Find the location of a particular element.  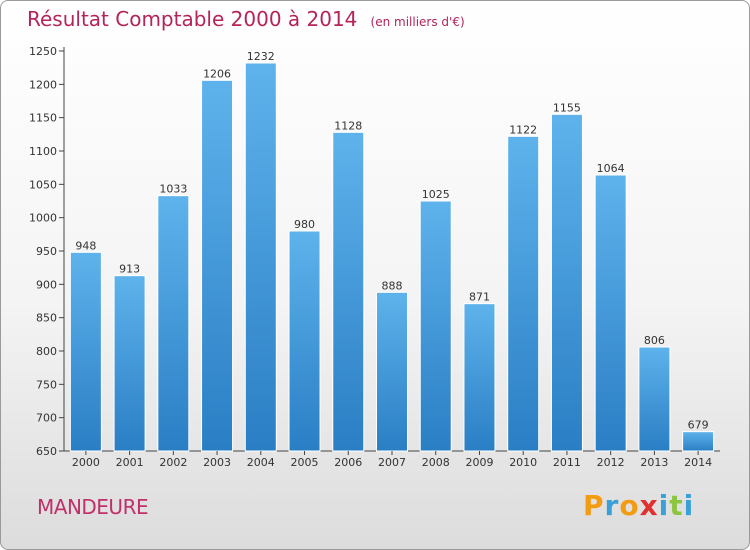

x-tick-label: 2000 is located at coordinates (86, 462).